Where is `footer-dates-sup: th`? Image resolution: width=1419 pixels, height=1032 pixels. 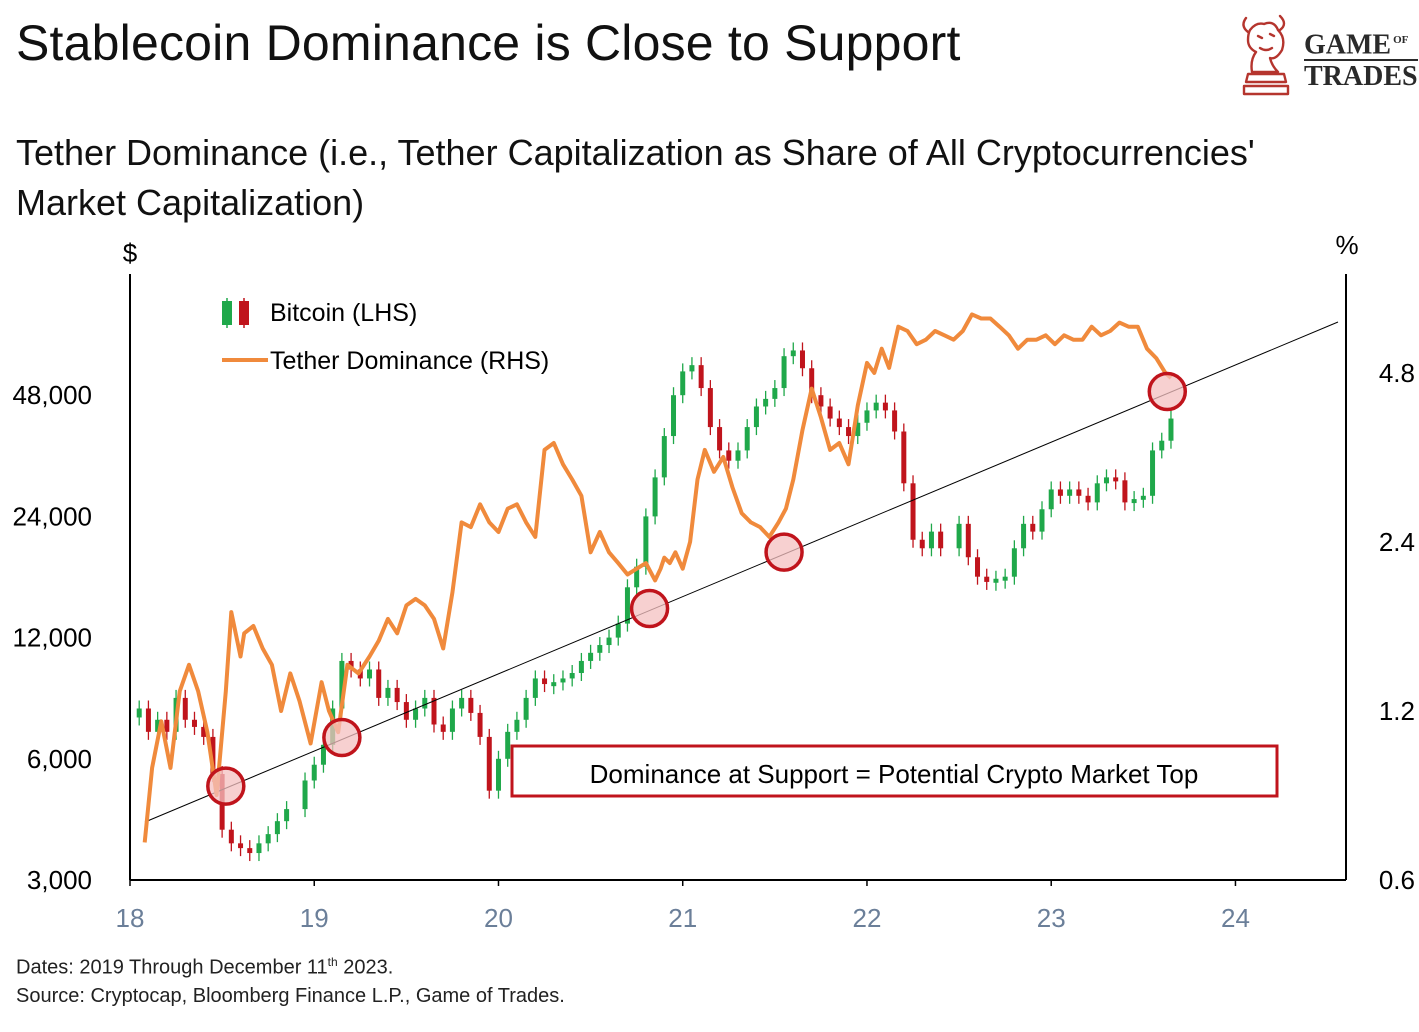 footer-dates-sup: th is located at coordinates (332, 962).